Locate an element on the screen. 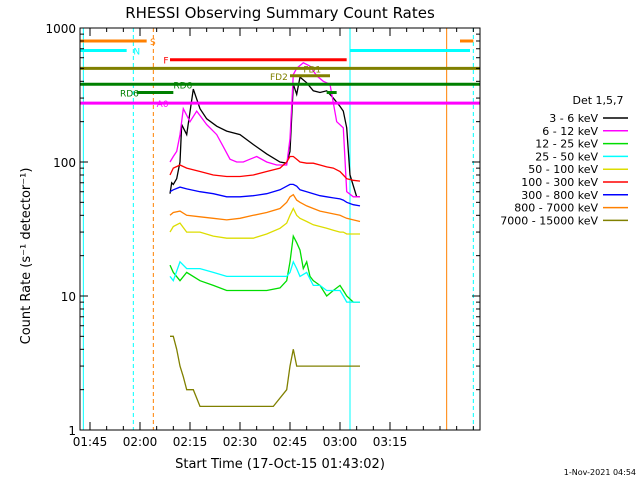 Image resolution: width=640 pixels, height=480 pixels. legend-label: 100 - 300 keV is located at coordinates (559, 182).